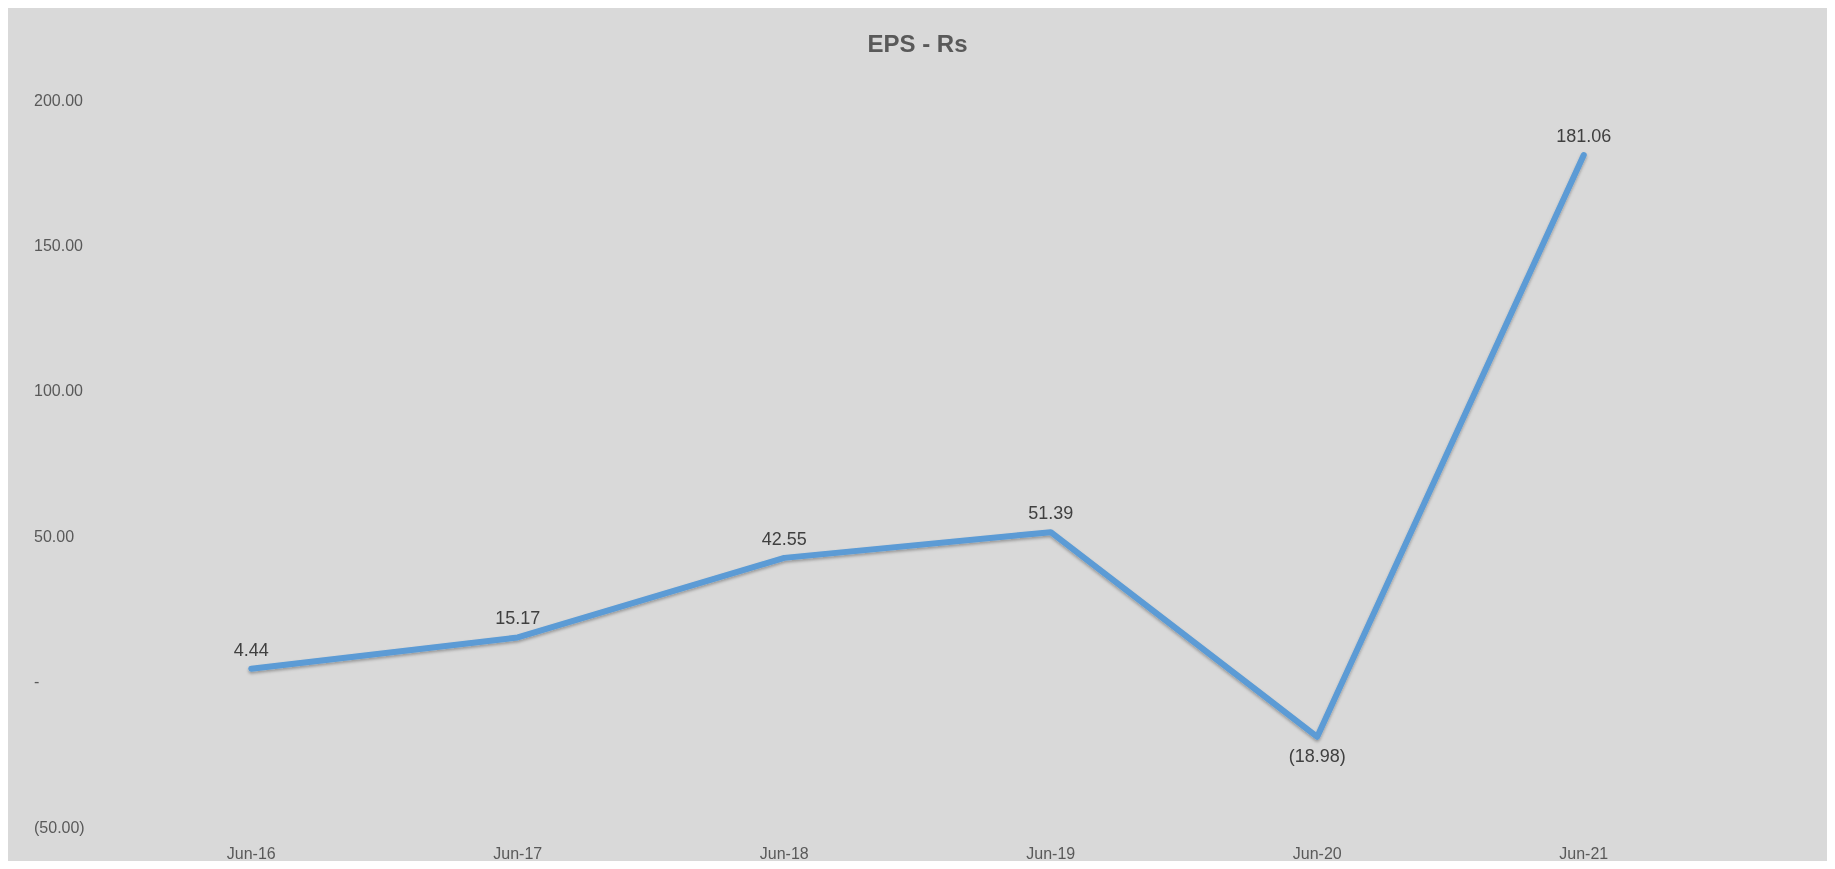  What do you see at coordinates (784, 853) in the screenshot?
I see `x-tick-label: Jun-18` at bounding box center [784, 853].